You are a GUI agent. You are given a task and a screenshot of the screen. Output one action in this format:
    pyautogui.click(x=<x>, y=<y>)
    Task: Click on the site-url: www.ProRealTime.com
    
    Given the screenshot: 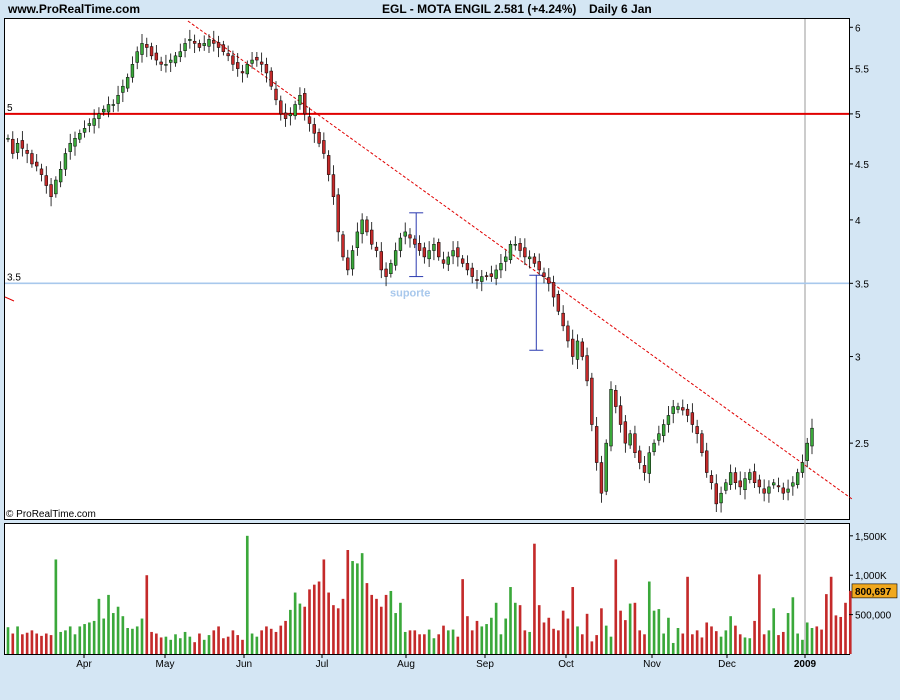 What is the action you would take?
    pyautogui.click(x=74, y=9)
    